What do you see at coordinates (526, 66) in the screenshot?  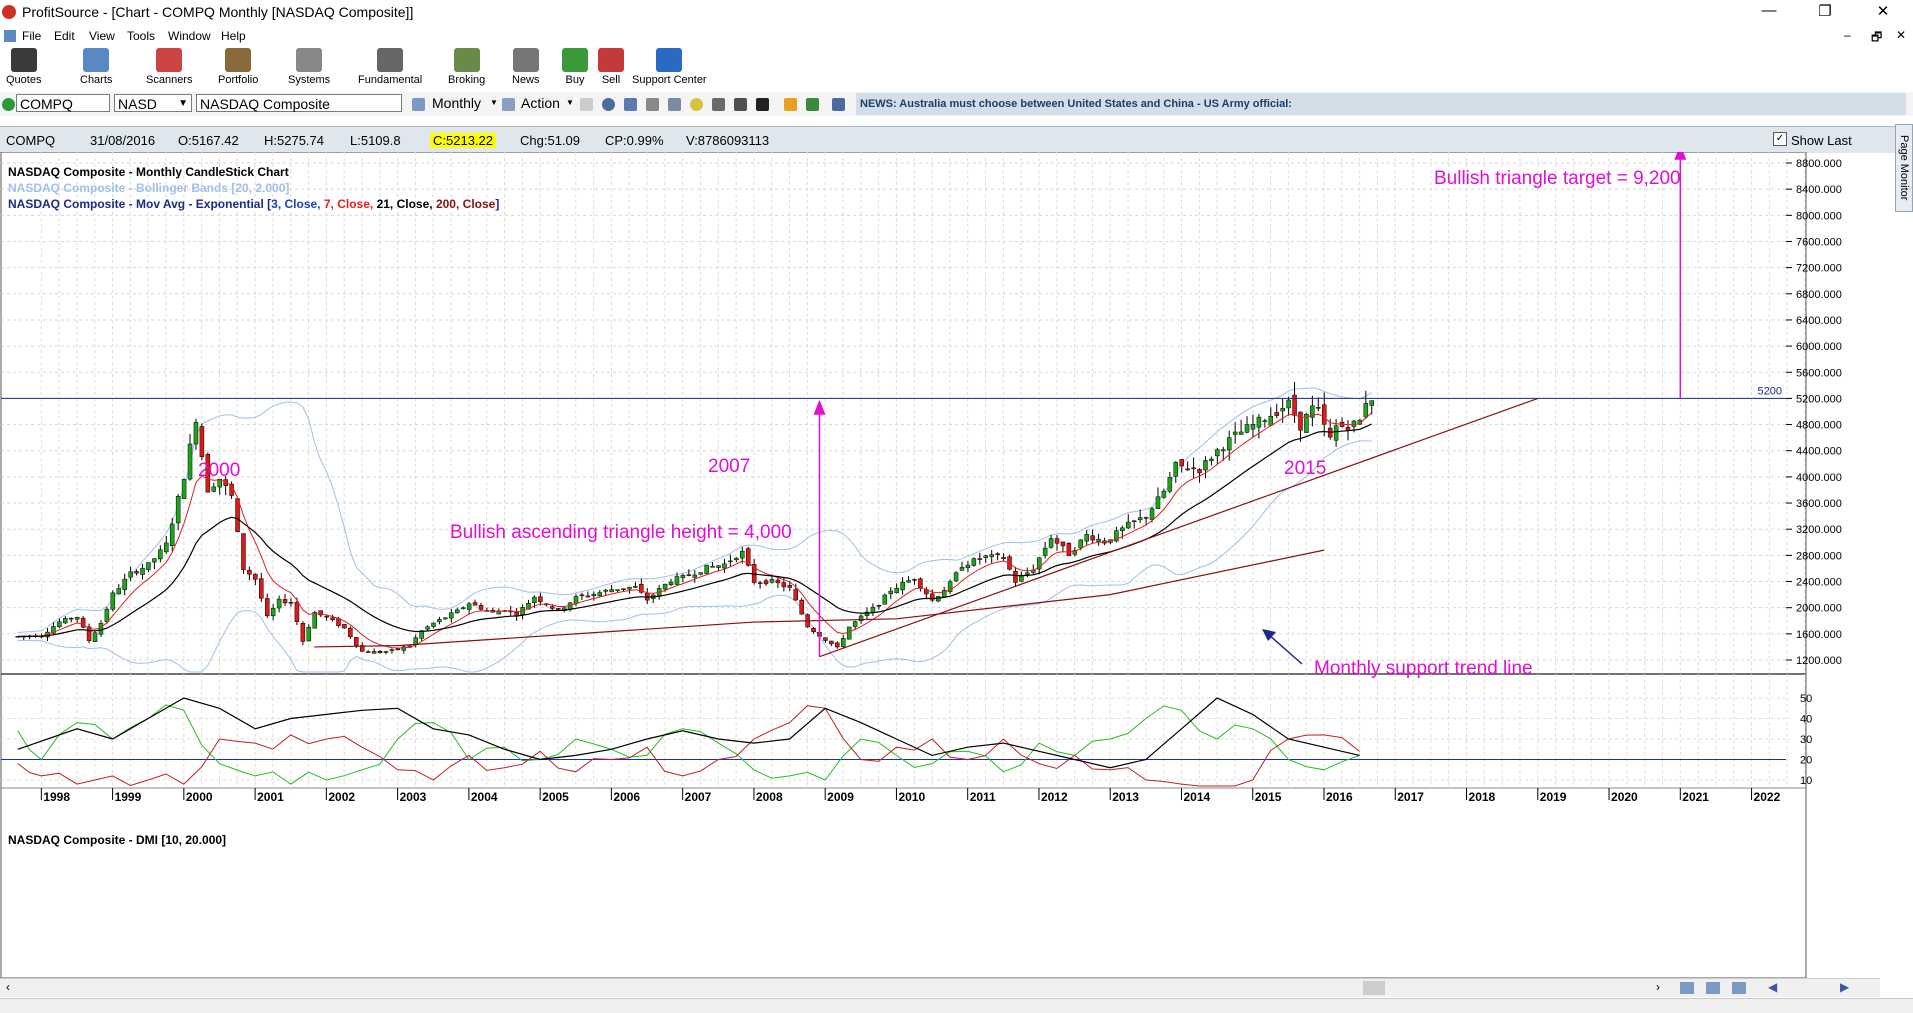 I see `news-toolbar-button: News` at bounding box center [526, 66].